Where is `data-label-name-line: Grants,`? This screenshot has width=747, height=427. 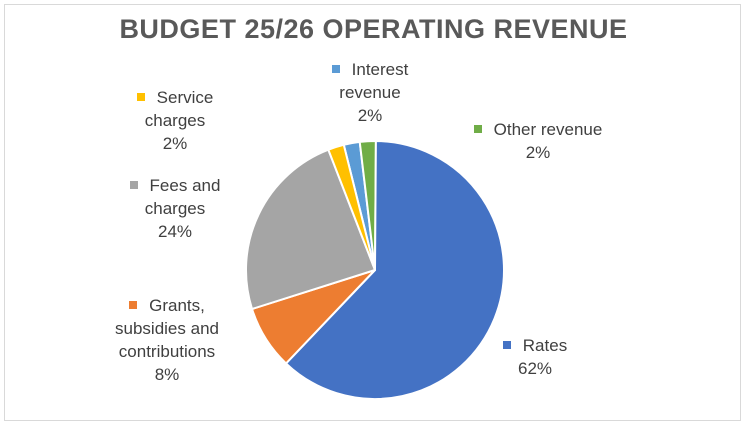 data-label-name-line: Grants, is located at coordinates (167, 304).